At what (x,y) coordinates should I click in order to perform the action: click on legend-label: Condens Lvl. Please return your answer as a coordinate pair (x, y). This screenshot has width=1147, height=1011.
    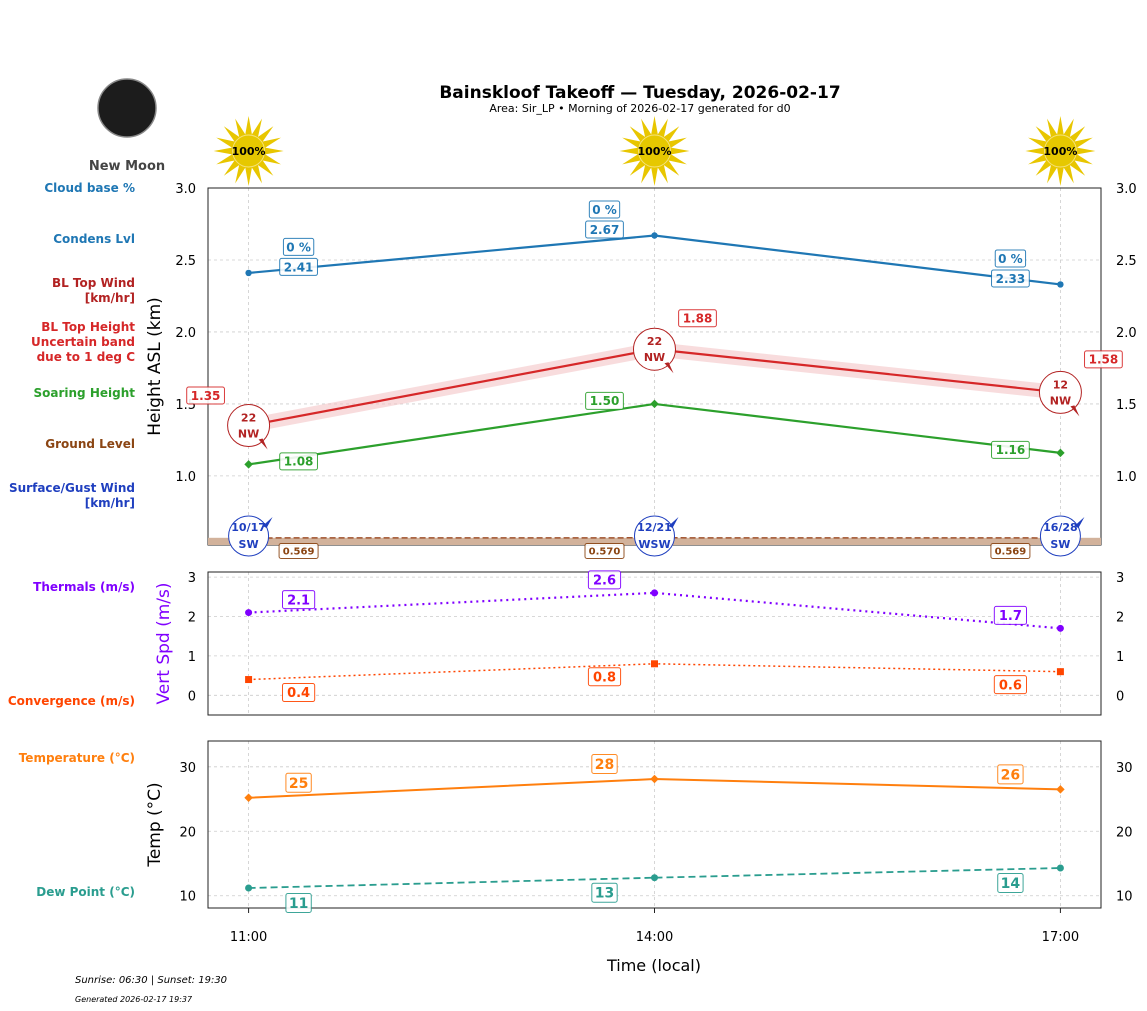
    Looking at the image, I should click on (94, 239).